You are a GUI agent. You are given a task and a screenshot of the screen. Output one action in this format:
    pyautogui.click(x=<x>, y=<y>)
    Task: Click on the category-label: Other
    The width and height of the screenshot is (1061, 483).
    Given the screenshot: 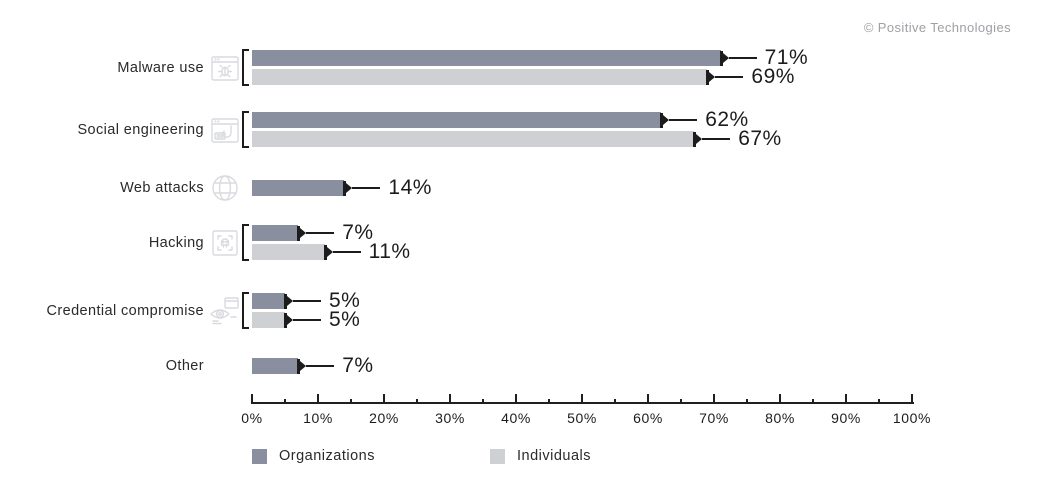 What is the action you would take?
    pyautogui.click(x=184, y=366)
    